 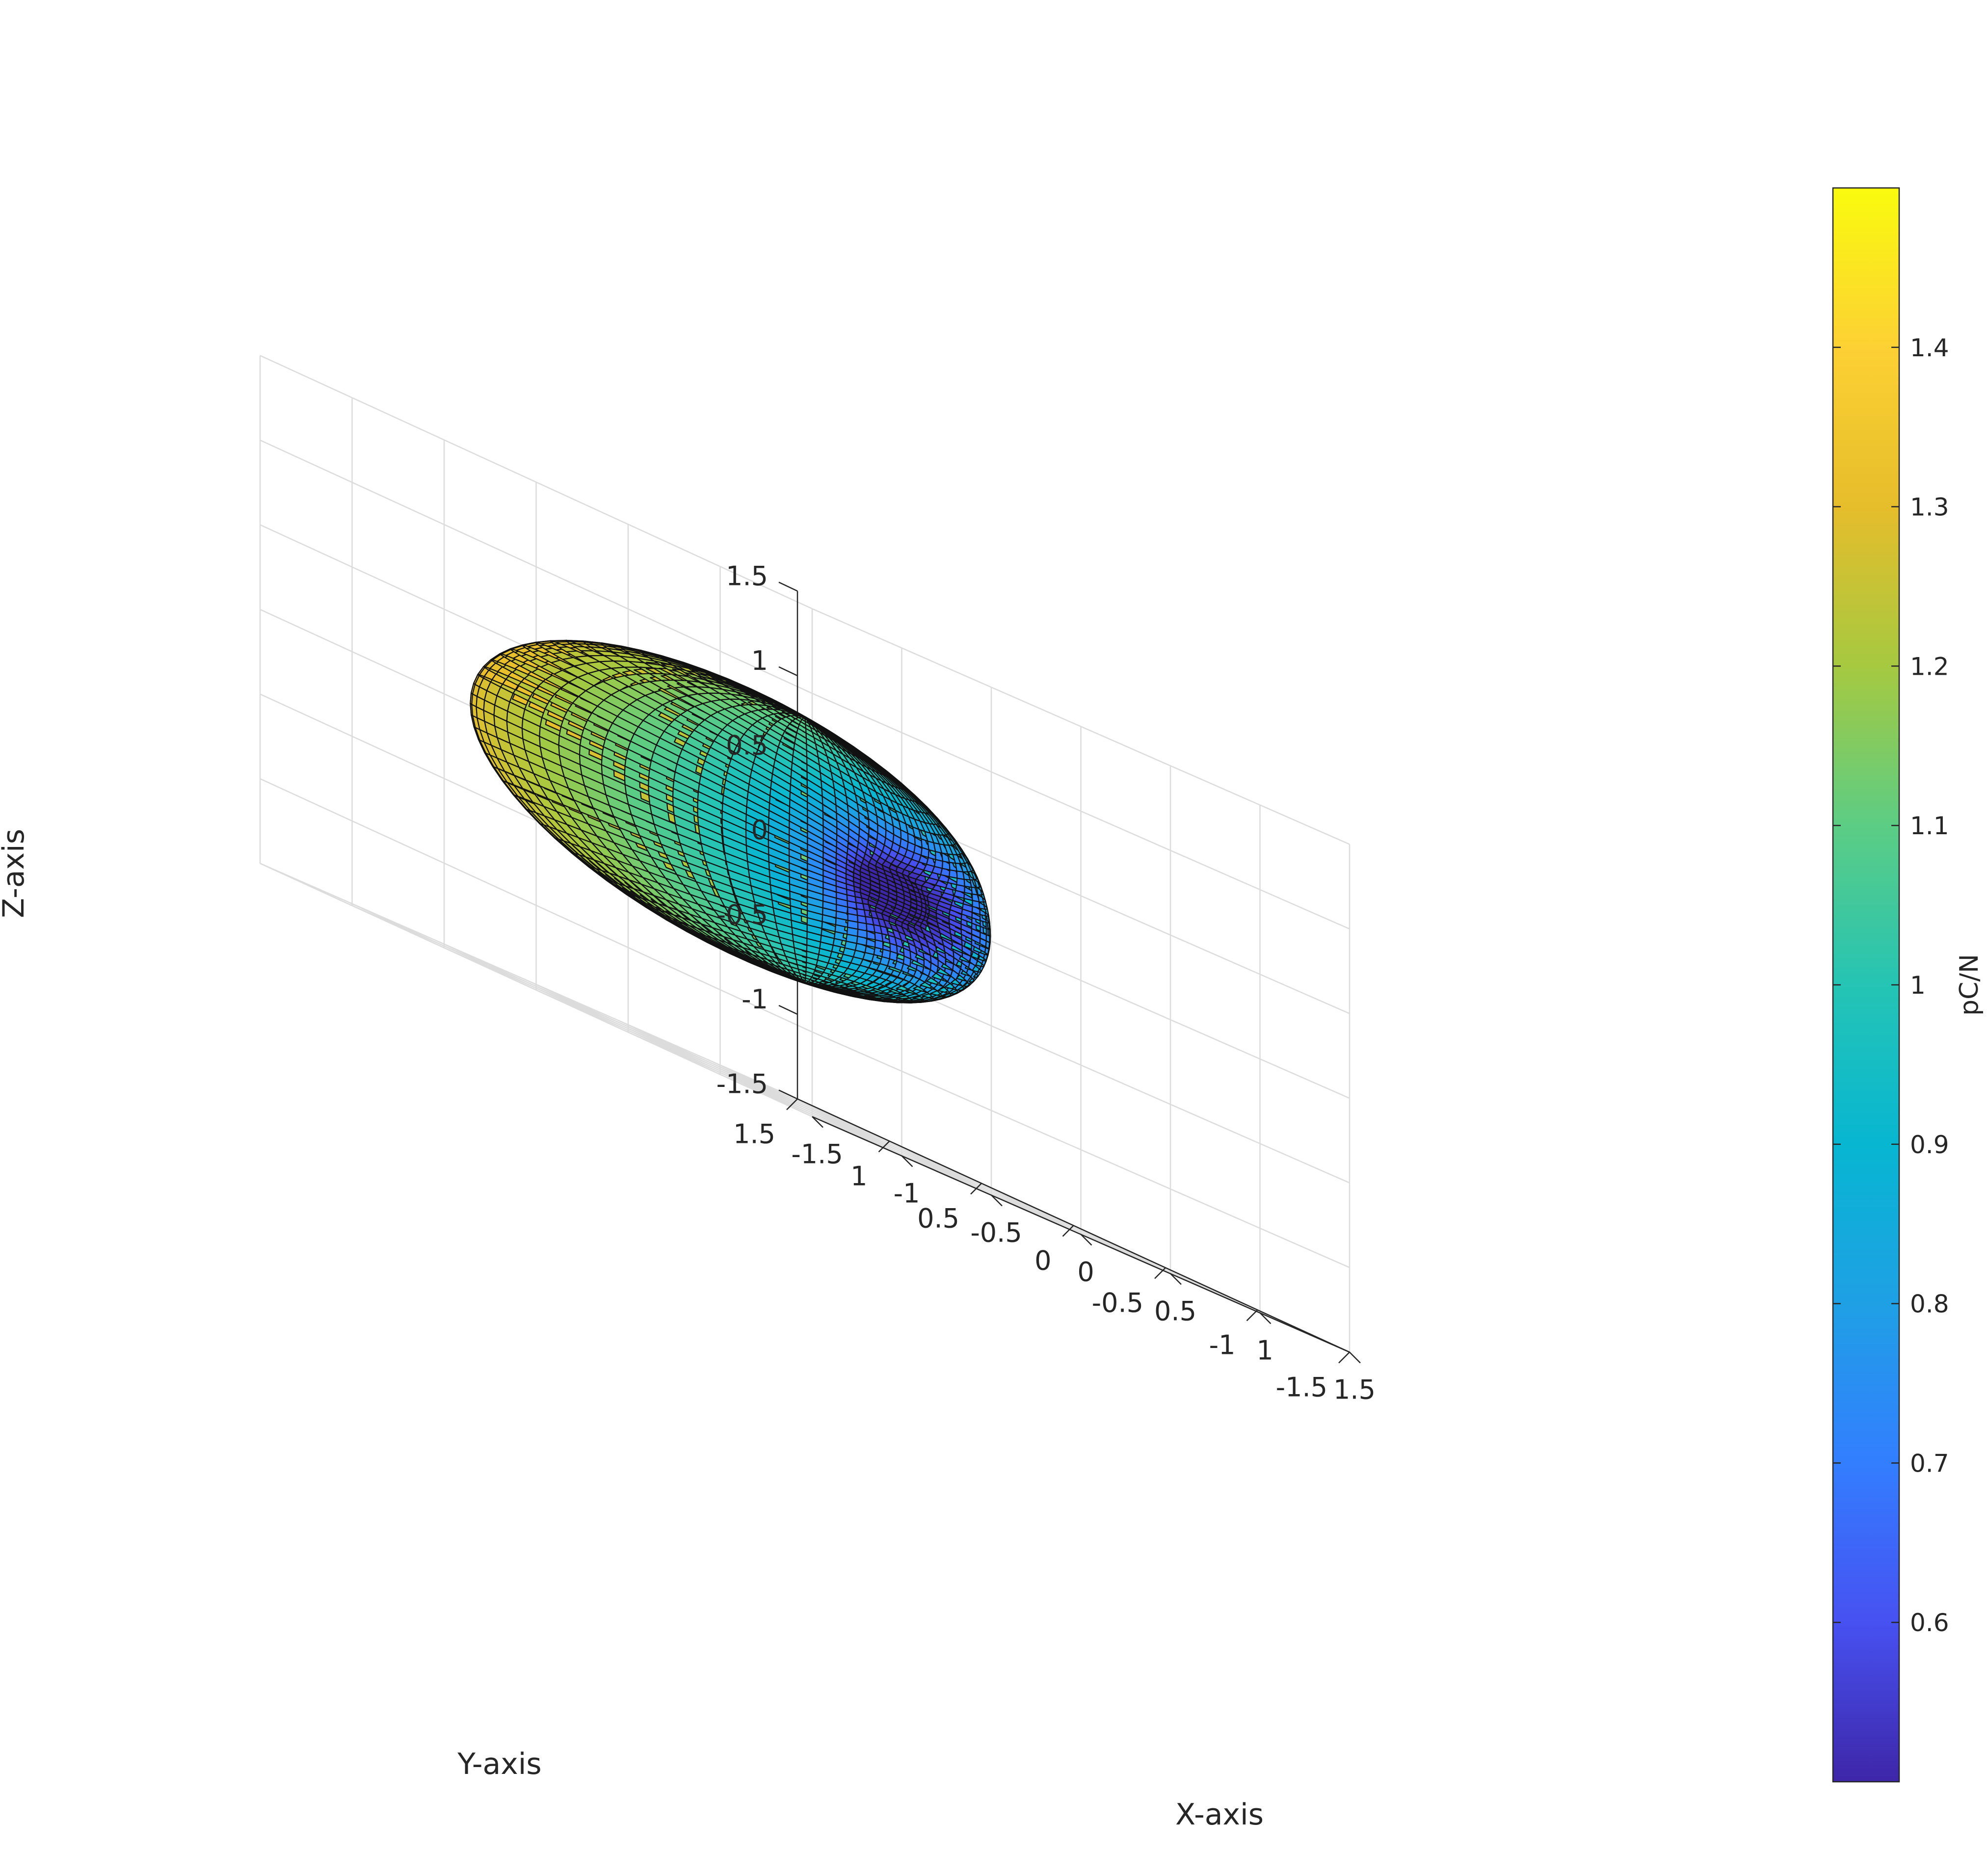 I want to click on x-tick-label: 0, so click(x=1085, y=1272).